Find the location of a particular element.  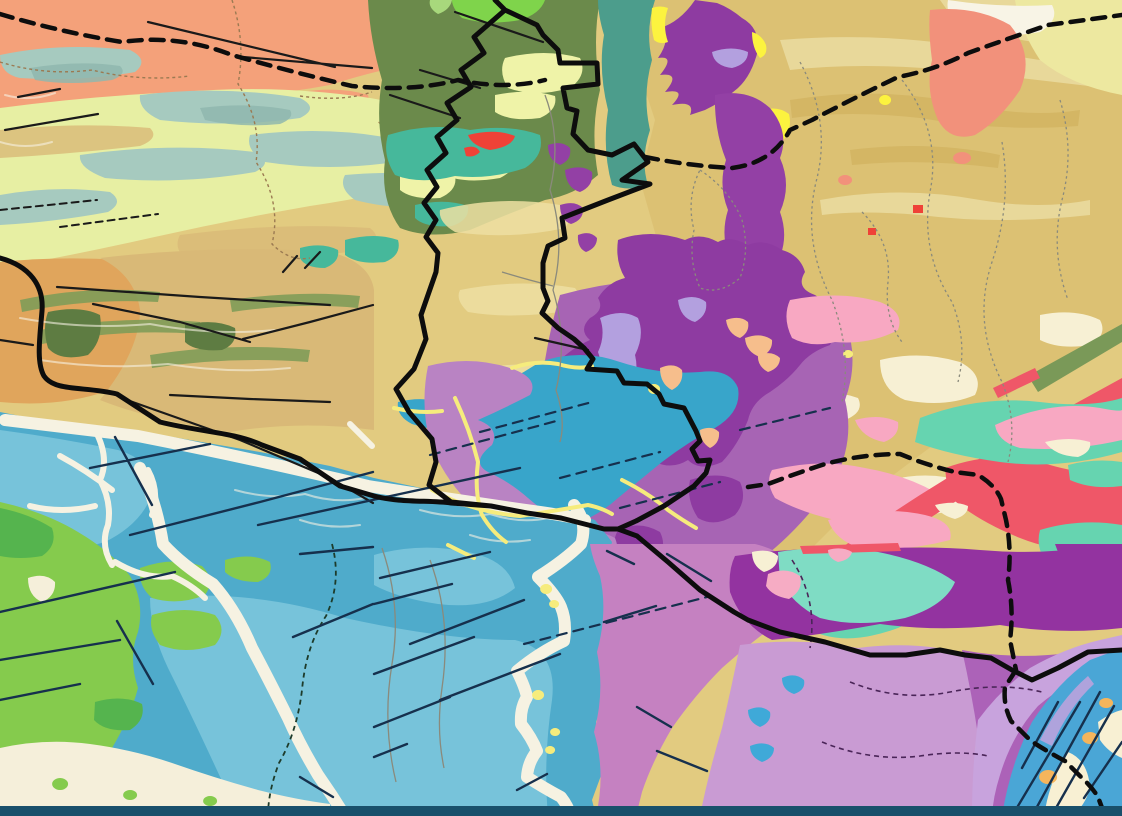

fault-lines-dashed is located at coordinates (630, 523).